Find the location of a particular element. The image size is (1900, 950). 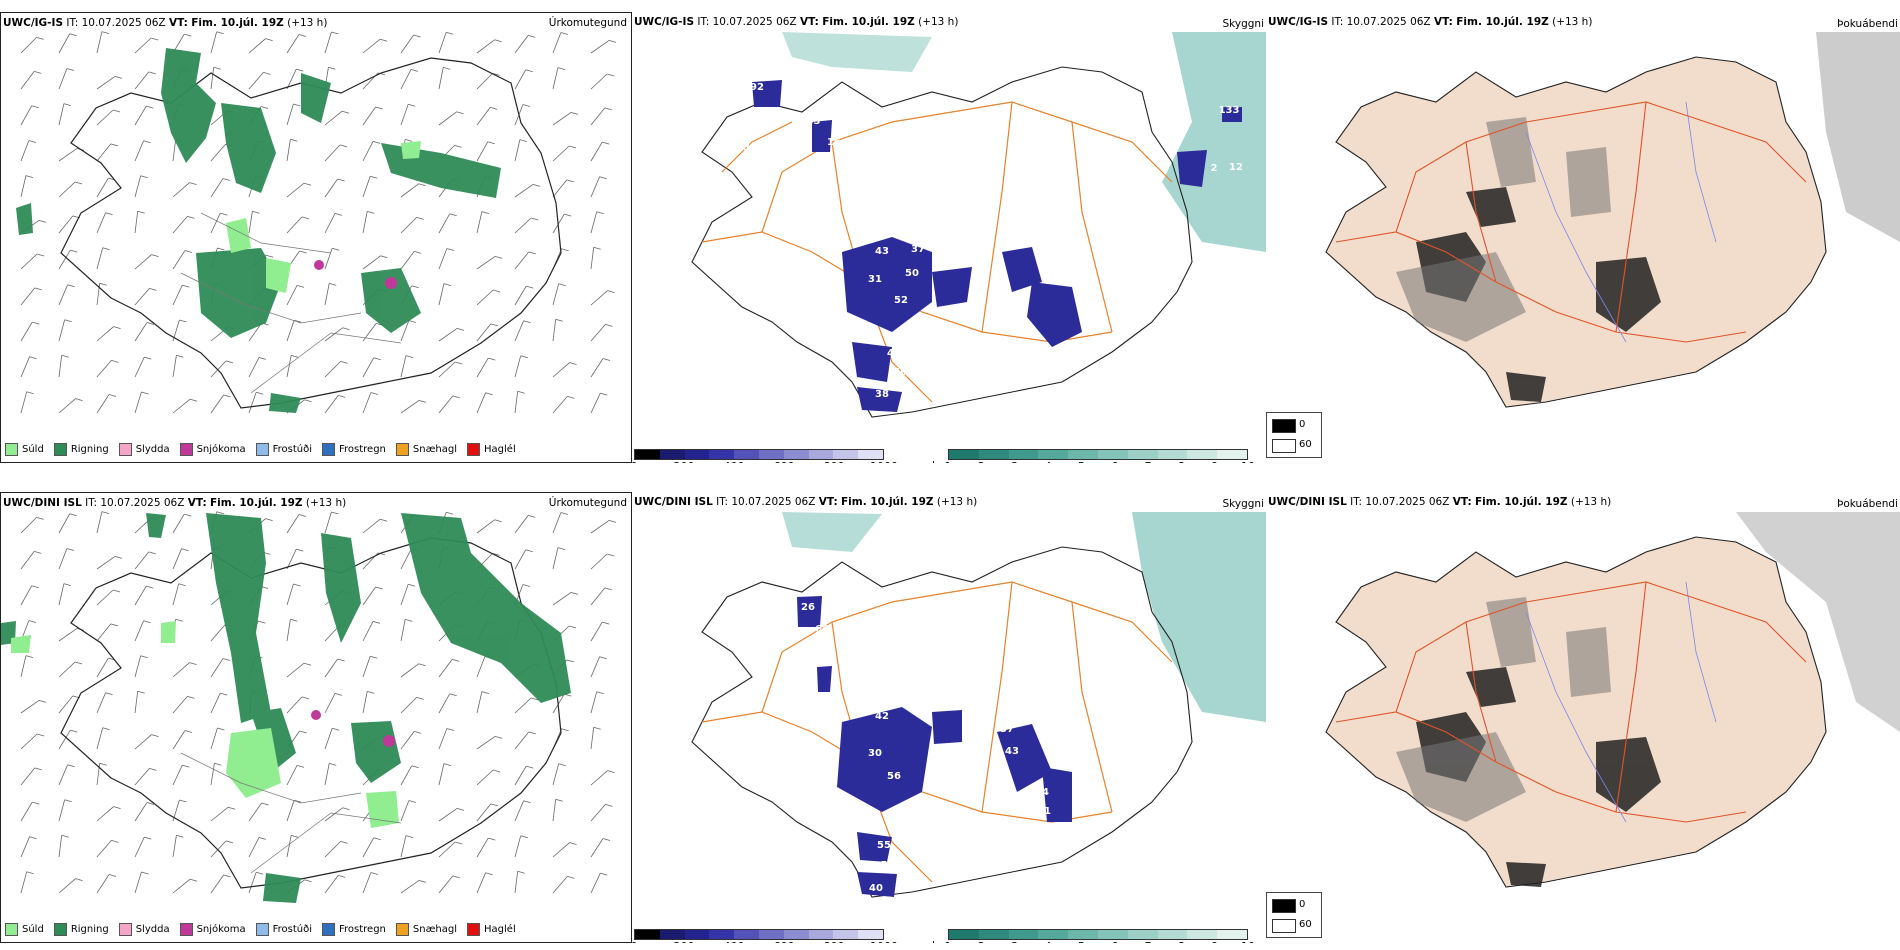

cloud-base-value: 68 is located at coordinates (822, 629).